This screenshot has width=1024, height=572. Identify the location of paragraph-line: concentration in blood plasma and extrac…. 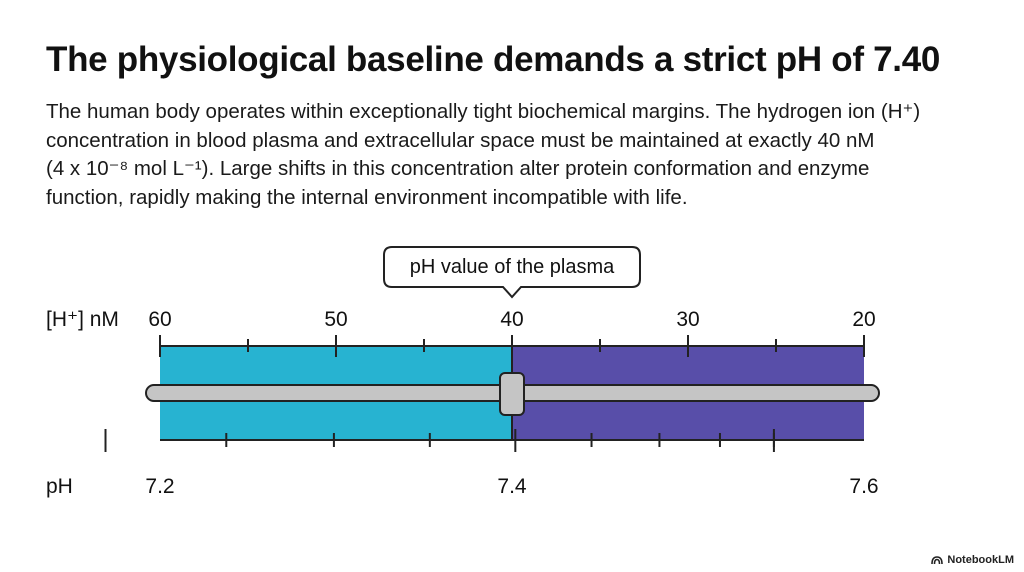
(460, 140).